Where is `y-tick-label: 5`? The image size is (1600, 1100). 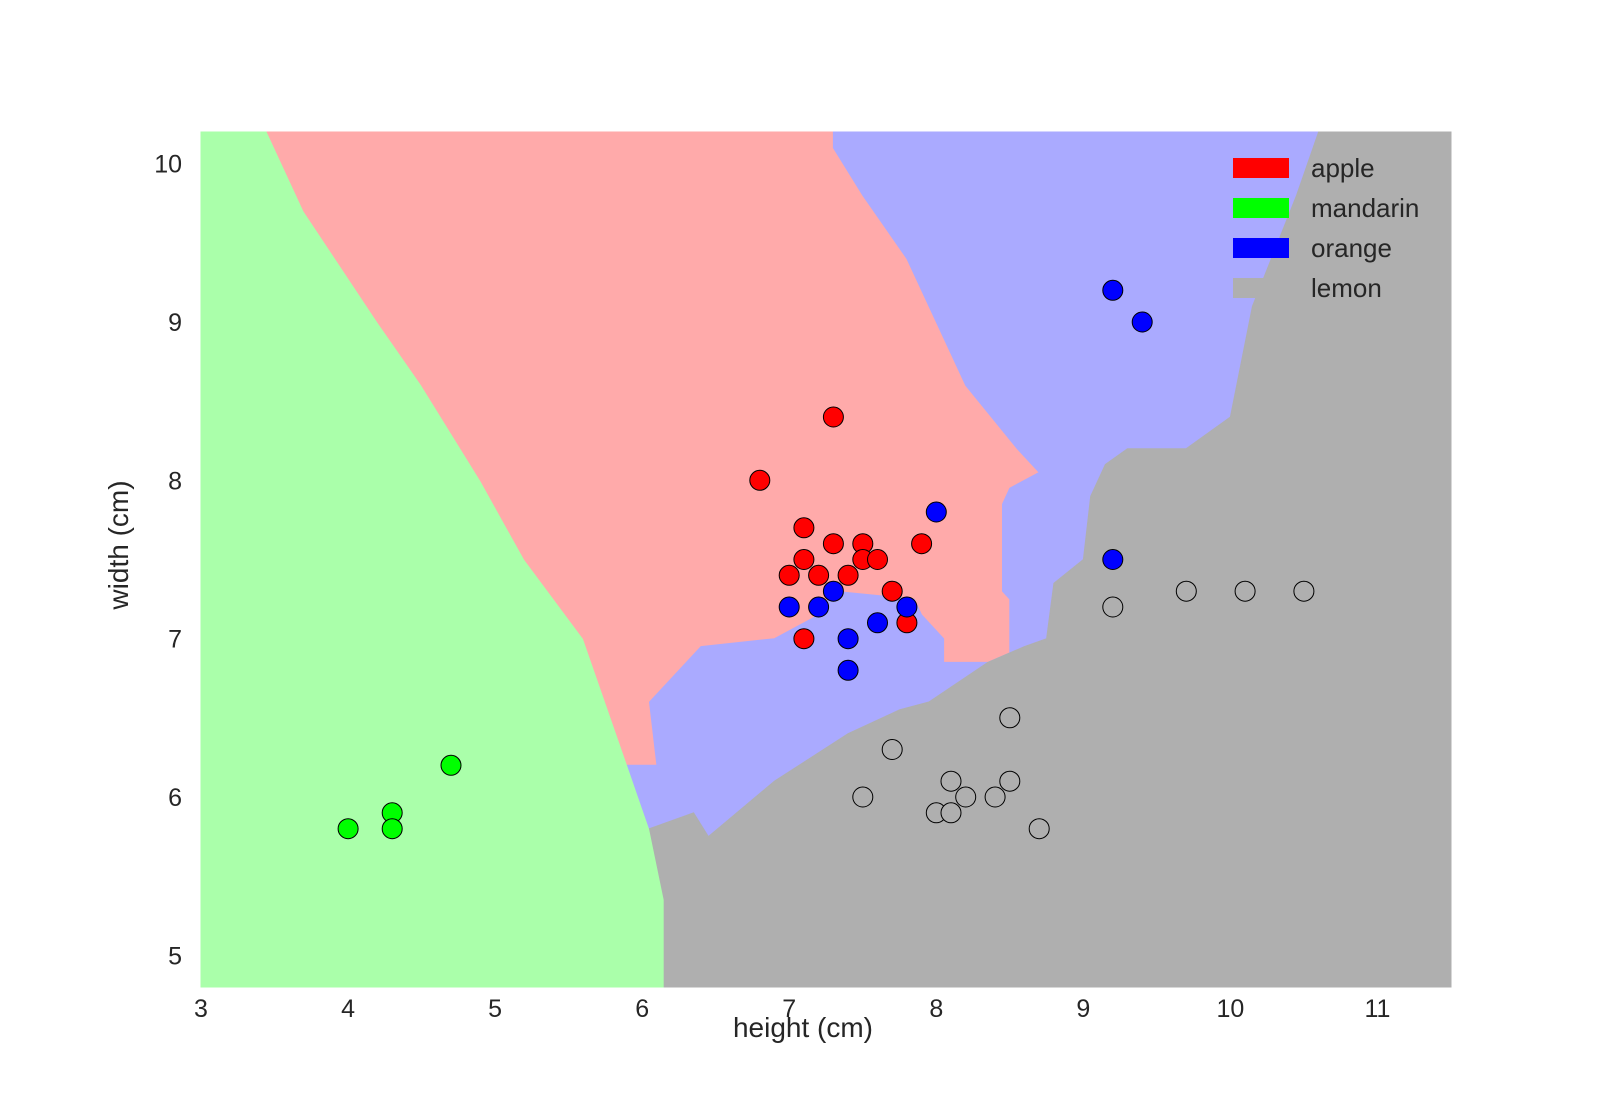
y-tick-label: 5 is located at coordinates (175, 956).